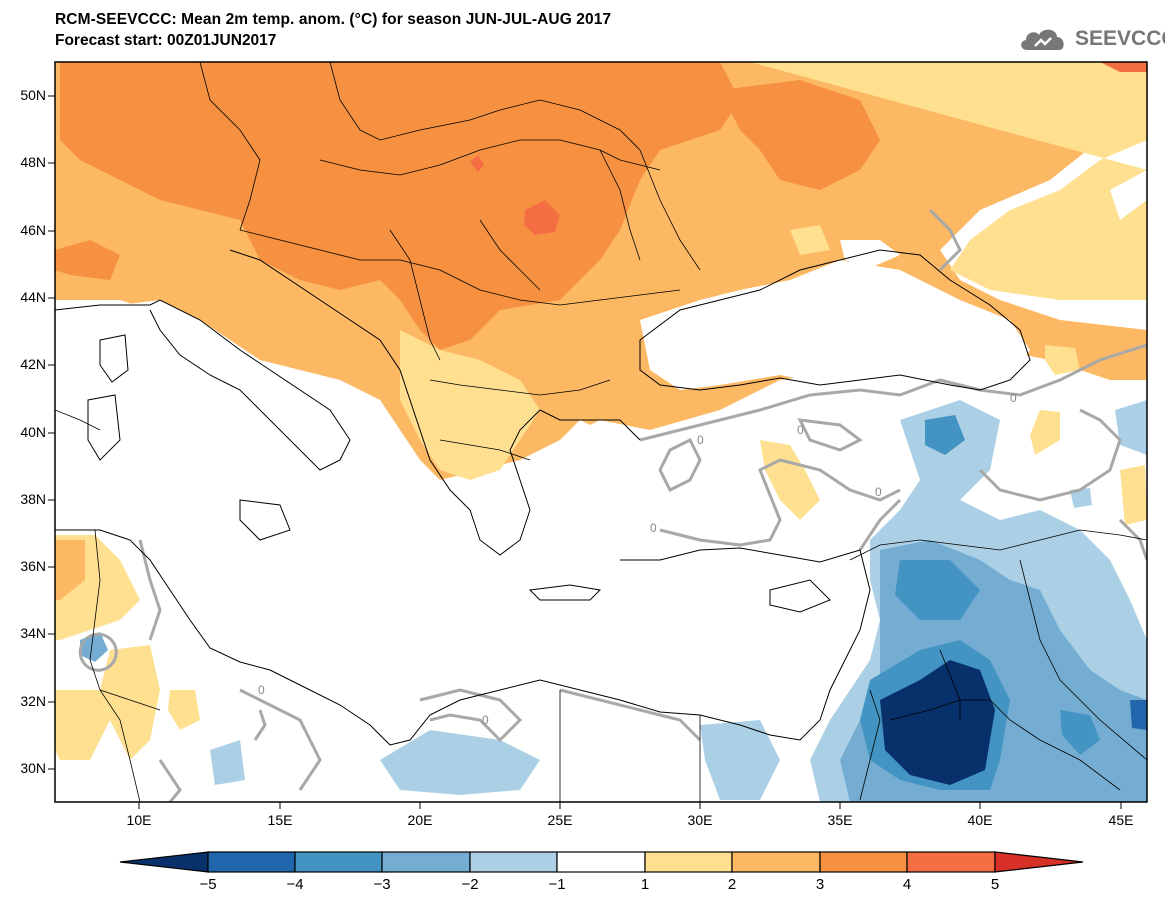 This screenshot has width=1165, height=907. What do you see at coordinates (835, 325) in the screenshot?
I see `black-sea-mask` at bounding box center [835, 325].